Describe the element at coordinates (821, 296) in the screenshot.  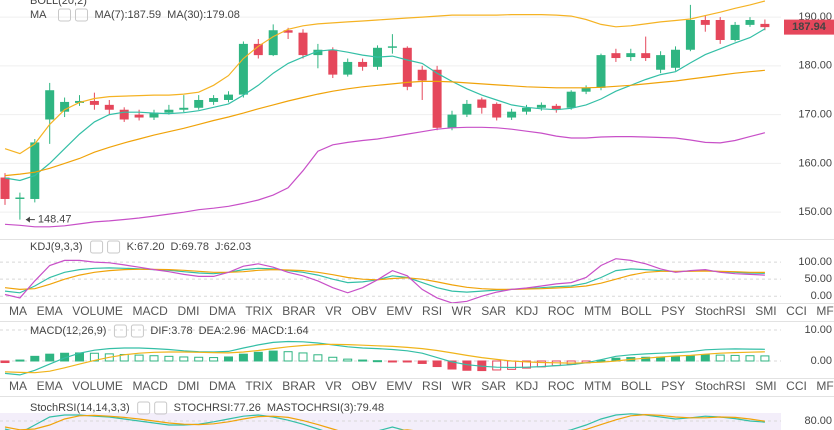
I see `y-tick-label: 0.00` at that location.